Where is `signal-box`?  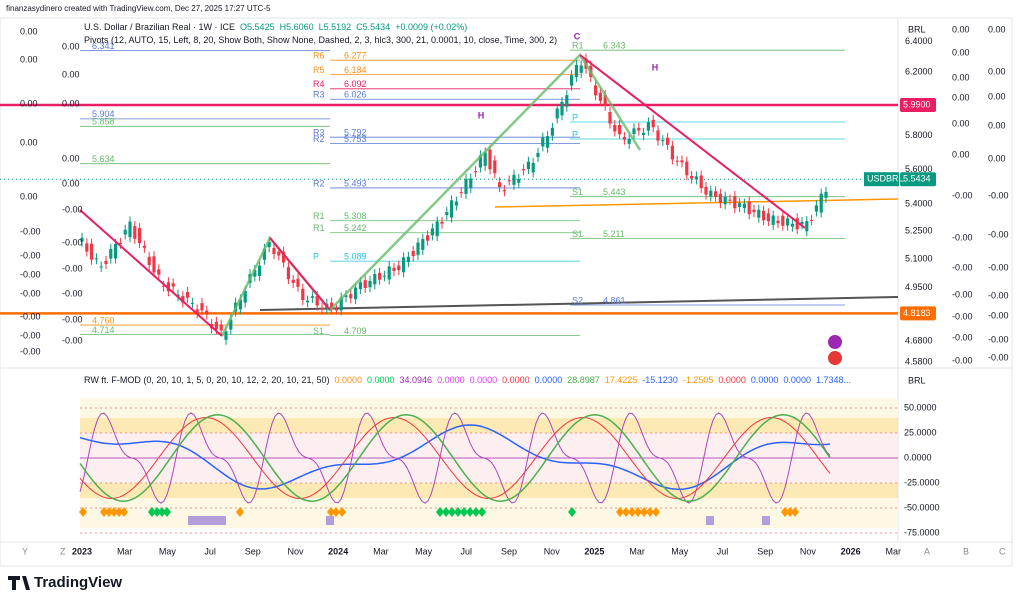
signal-box is located at coordinates (216, 520).